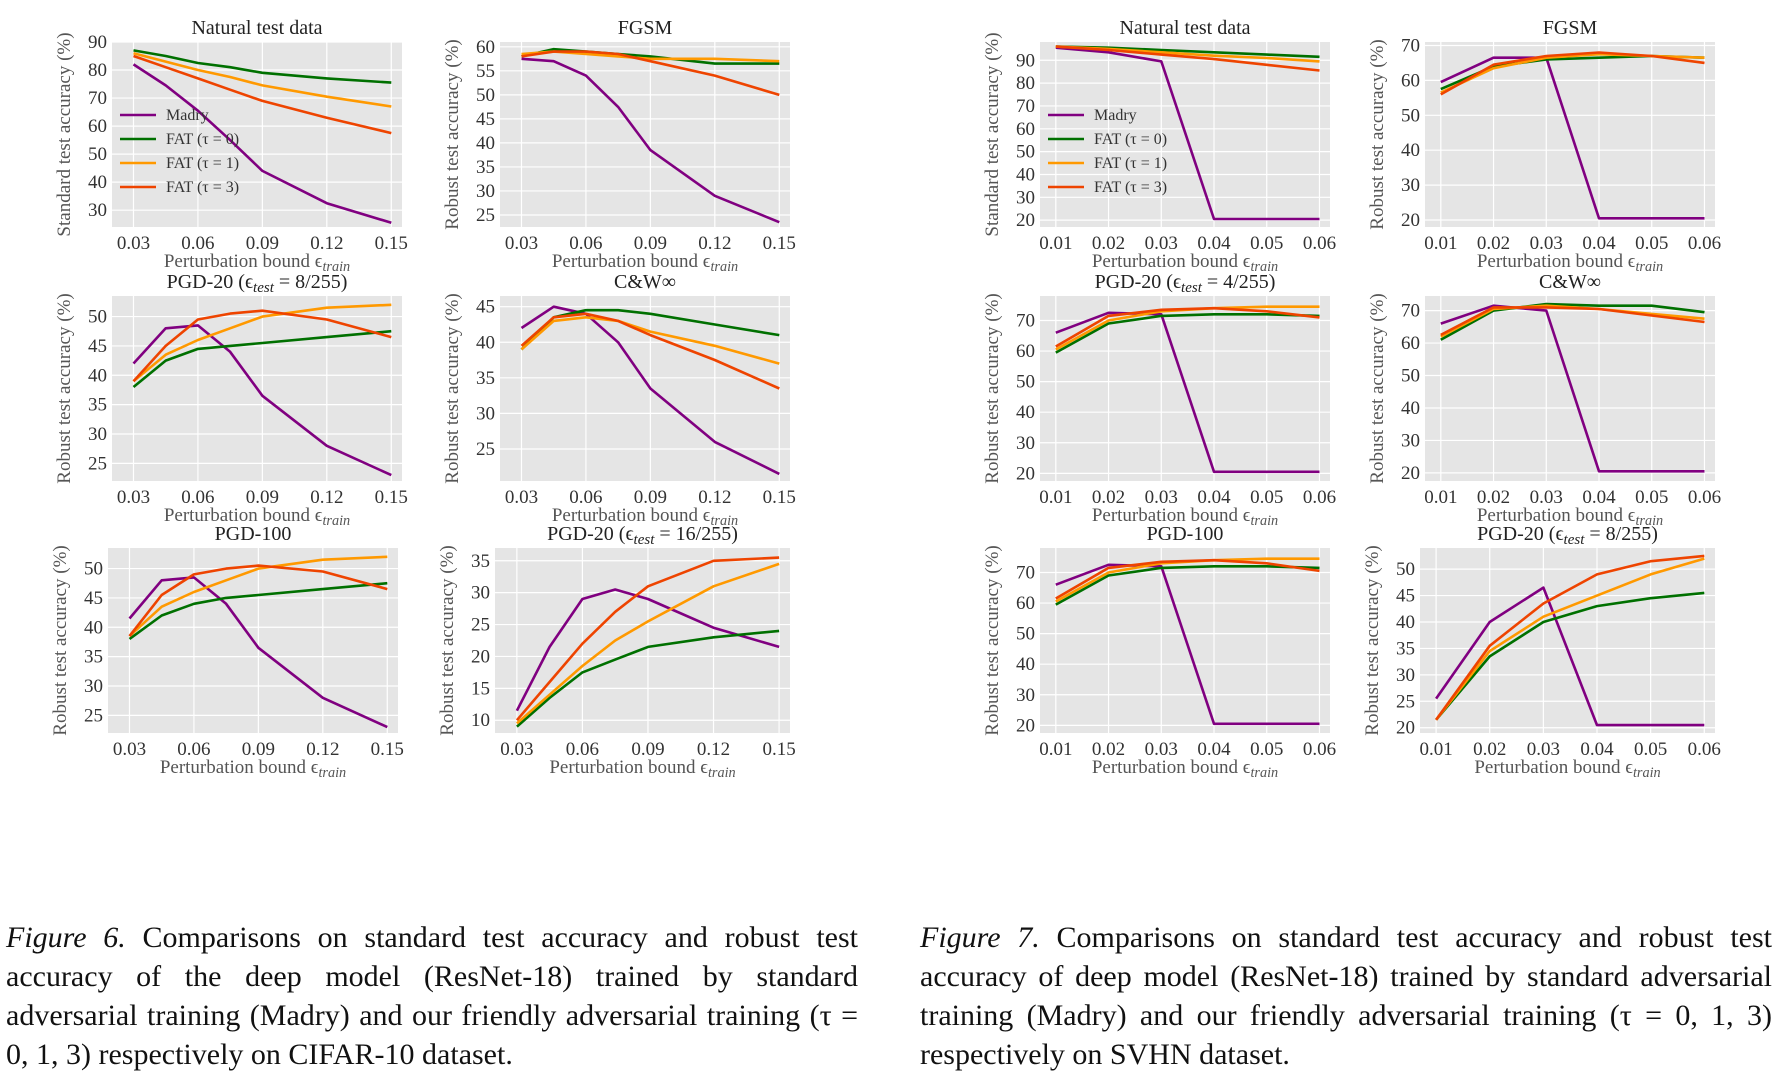 This screenshot has width=1780, height=1086. I want to click on figure-7-label: Figure 7., so click(980, 937).